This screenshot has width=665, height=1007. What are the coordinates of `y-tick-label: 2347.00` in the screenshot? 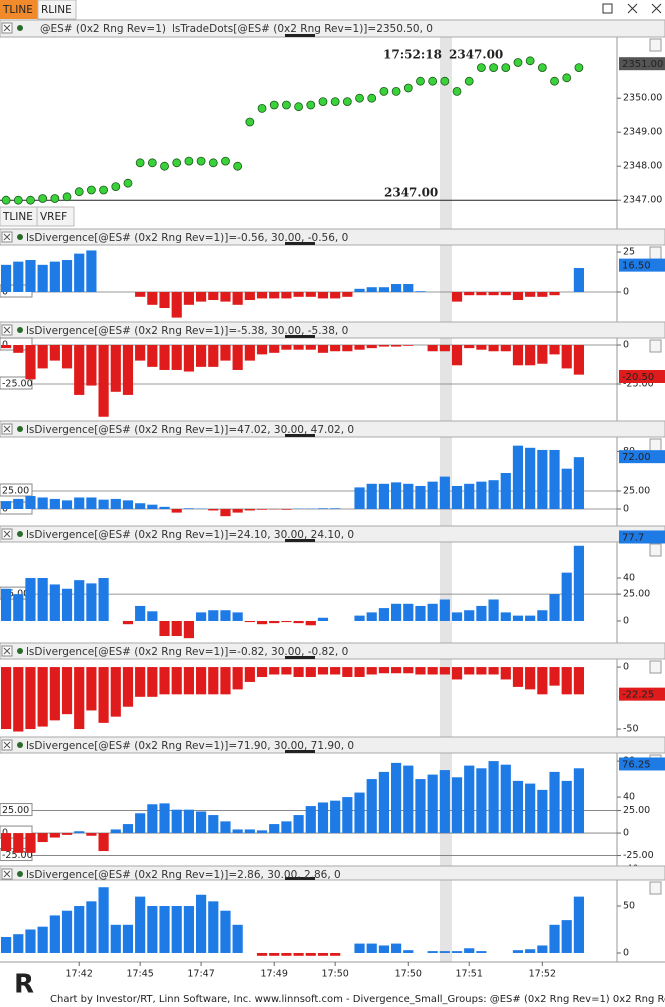 It's located at (642, 200).